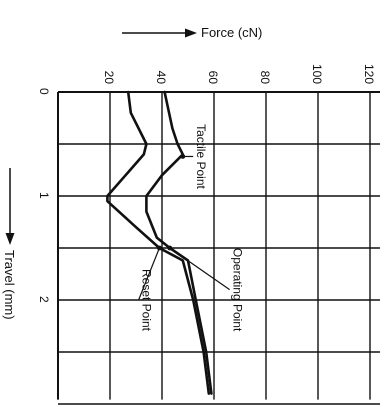 The image size is (391, 407). I want to click on force-tick-label: 100, so click(317, 74).